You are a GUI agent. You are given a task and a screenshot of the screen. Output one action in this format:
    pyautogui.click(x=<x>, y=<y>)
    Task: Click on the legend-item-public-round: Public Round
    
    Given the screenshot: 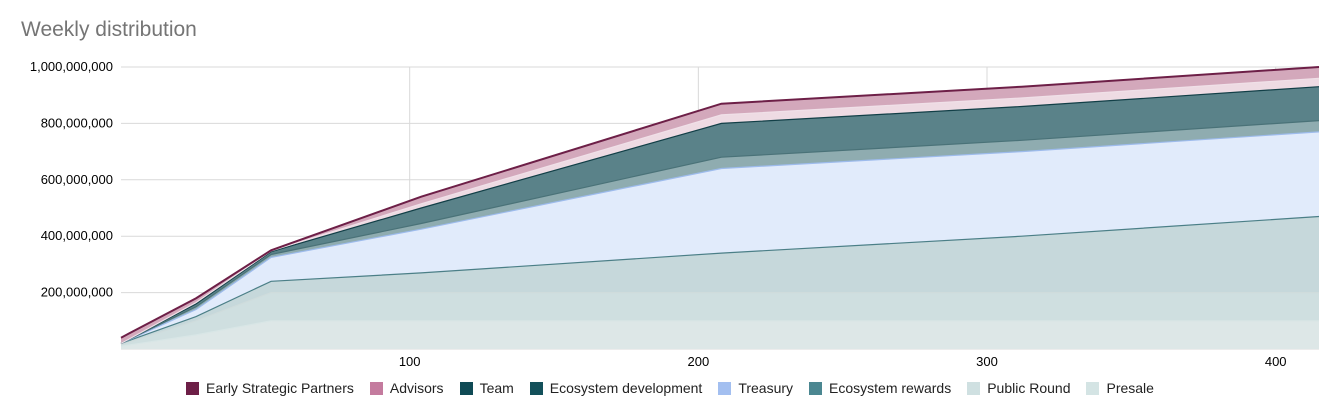 What is the action you would take?
    pyautogui.click(x=1018, y=388)
    